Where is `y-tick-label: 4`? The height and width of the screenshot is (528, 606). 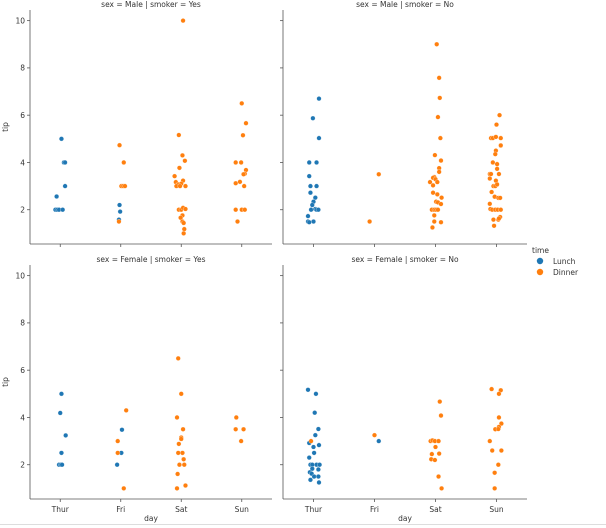
y-tick-label: 4 is located at coordinates (22, 162).